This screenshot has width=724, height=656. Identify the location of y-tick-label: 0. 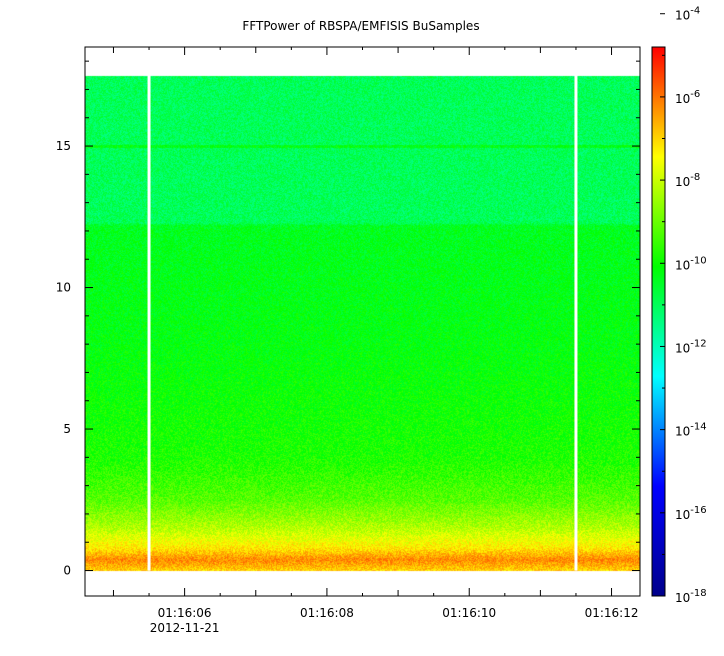
(67, 571).